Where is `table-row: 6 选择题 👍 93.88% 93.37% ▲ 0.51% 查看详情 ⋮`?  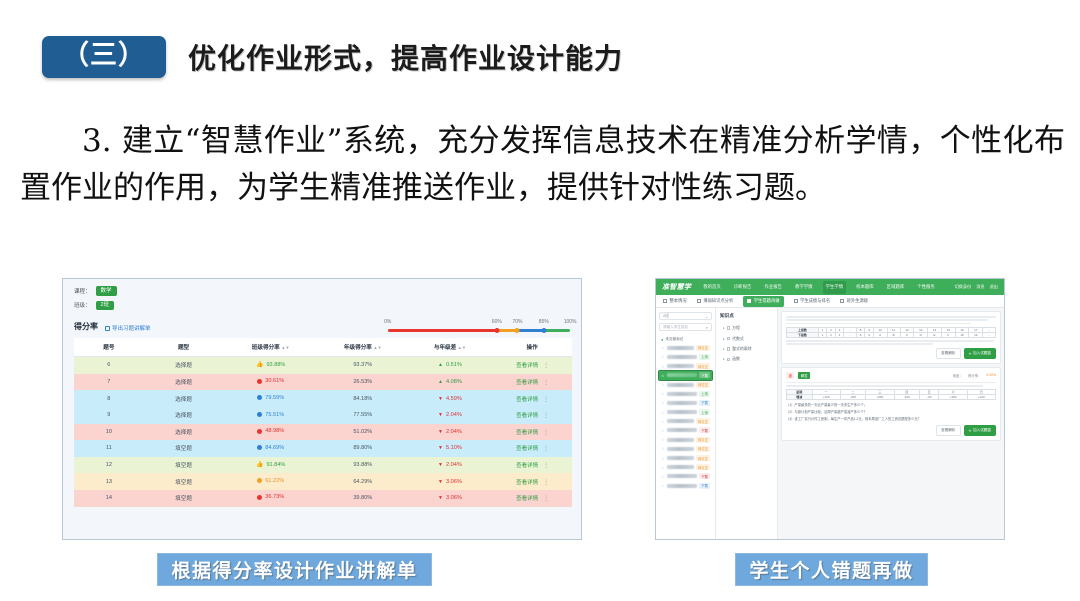
table-row: 6 选择题 👍 93.88% 93.37% ▲ 0.51% 查看详情 ⋮ is located at coordinates (323, 365).